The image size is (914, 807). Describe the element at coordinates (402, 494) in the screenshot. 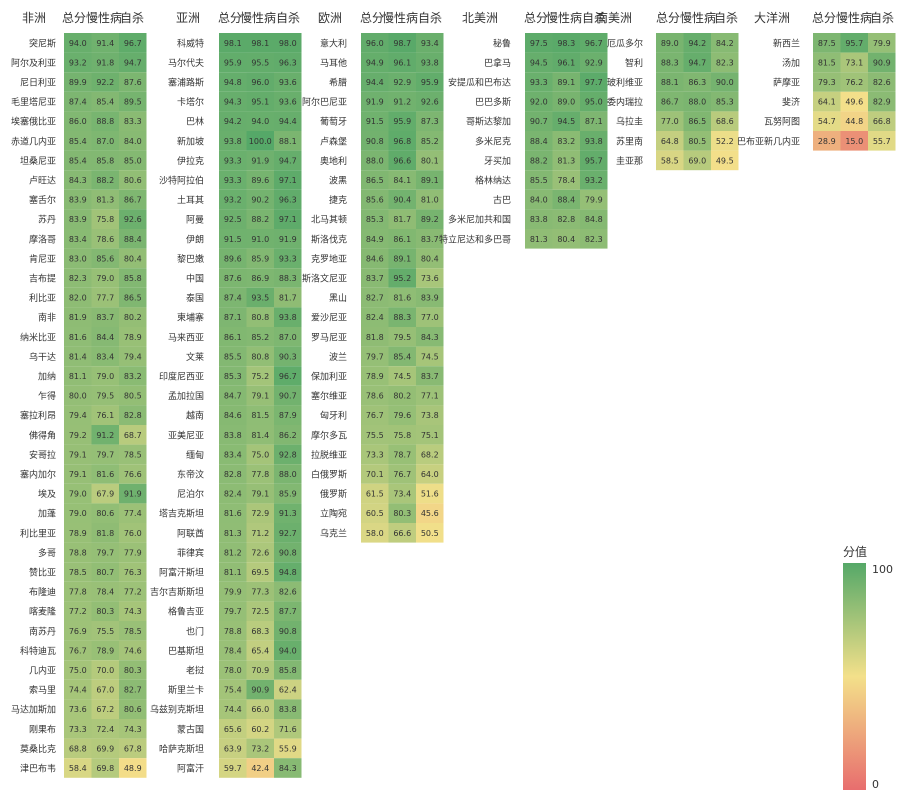

I see `cell-value: 73.4` at that location.